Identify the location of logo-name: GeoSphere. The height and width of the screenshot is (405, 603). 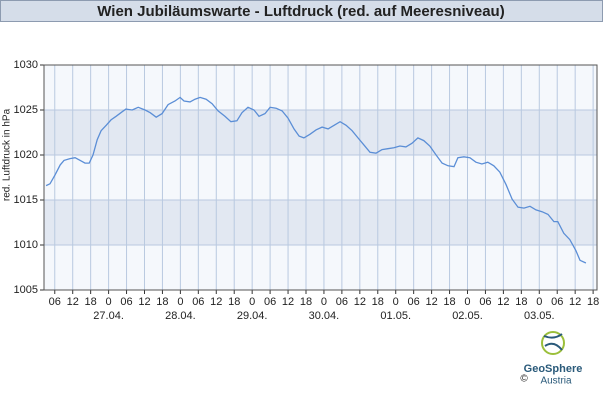
(553, 369).